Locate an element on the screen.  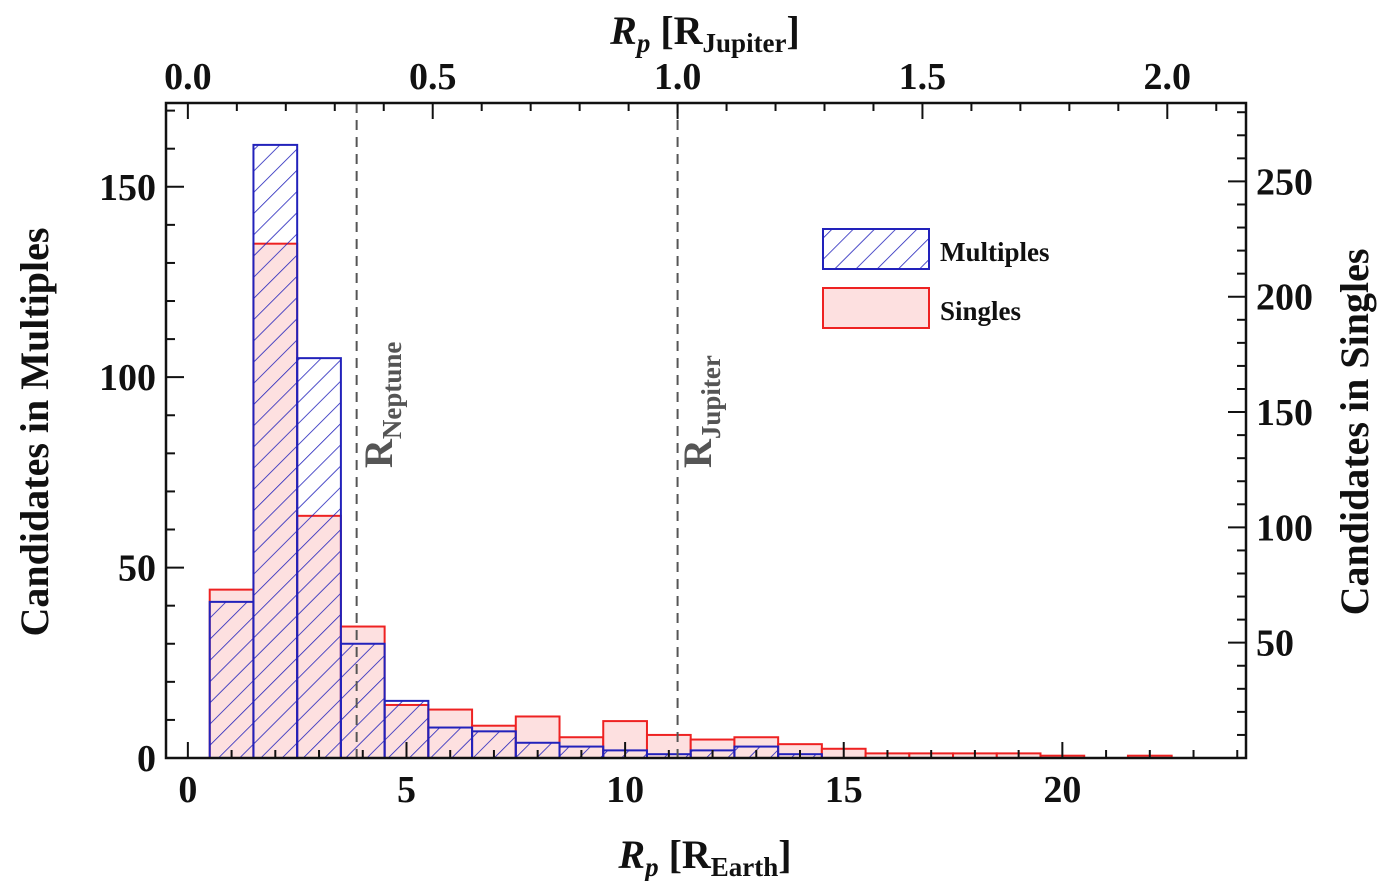
tick-label: 5 is located at coordinates (406, 790).